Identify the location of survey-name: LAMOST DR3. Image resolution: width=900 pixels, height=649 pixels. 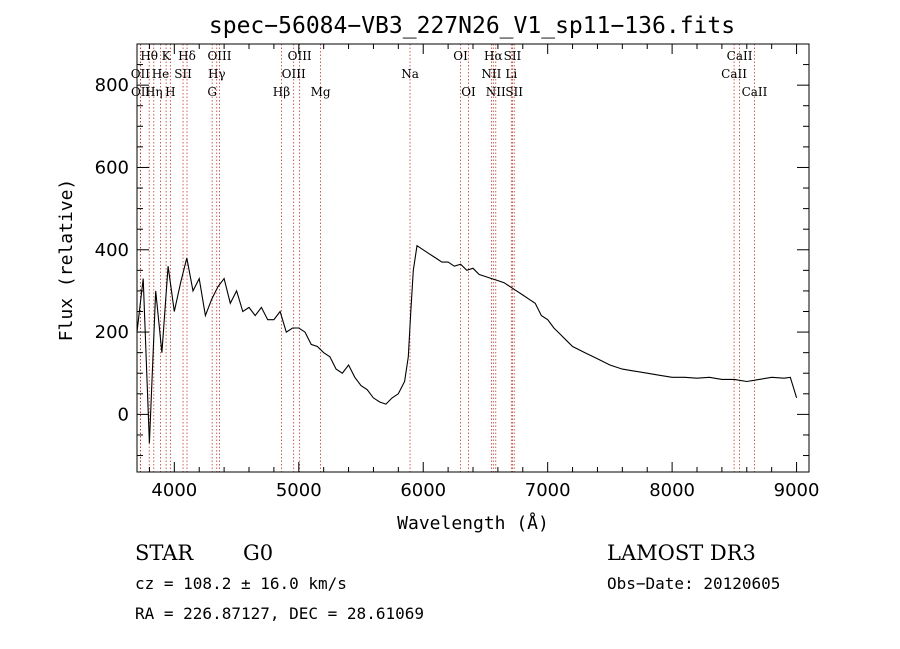
(681, 553).